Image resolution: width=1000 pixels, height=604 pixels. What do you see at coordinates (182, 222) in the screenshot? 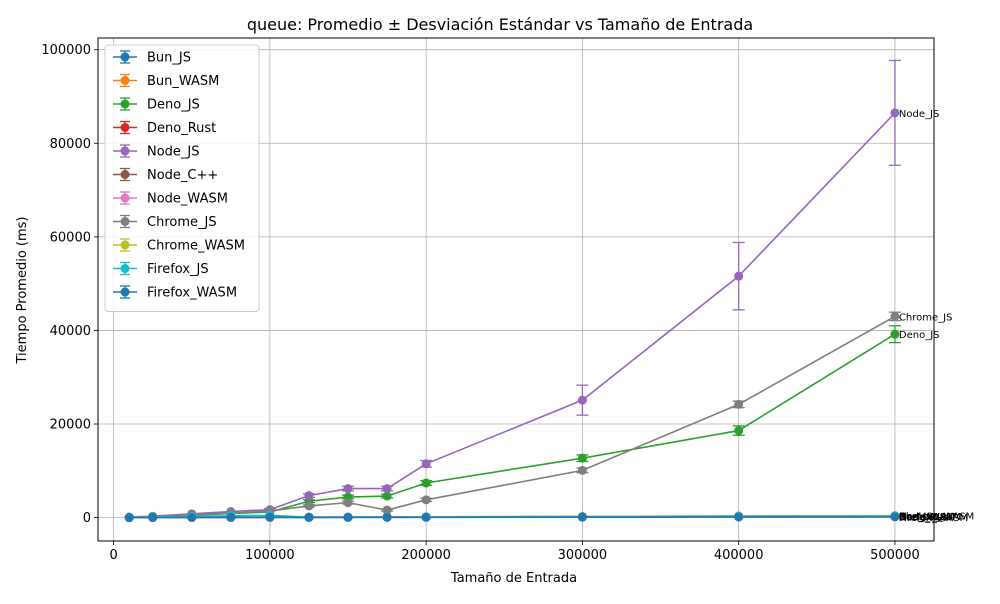
I see `legend-label: Chrome_JS` at bounding box center [182, 222].